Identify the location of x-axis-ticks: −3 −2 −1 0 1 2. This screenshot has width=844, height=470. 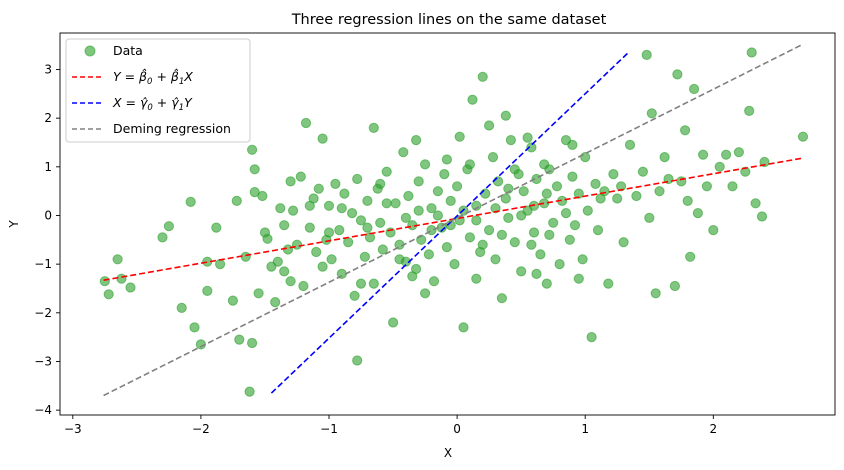
(390, 425).